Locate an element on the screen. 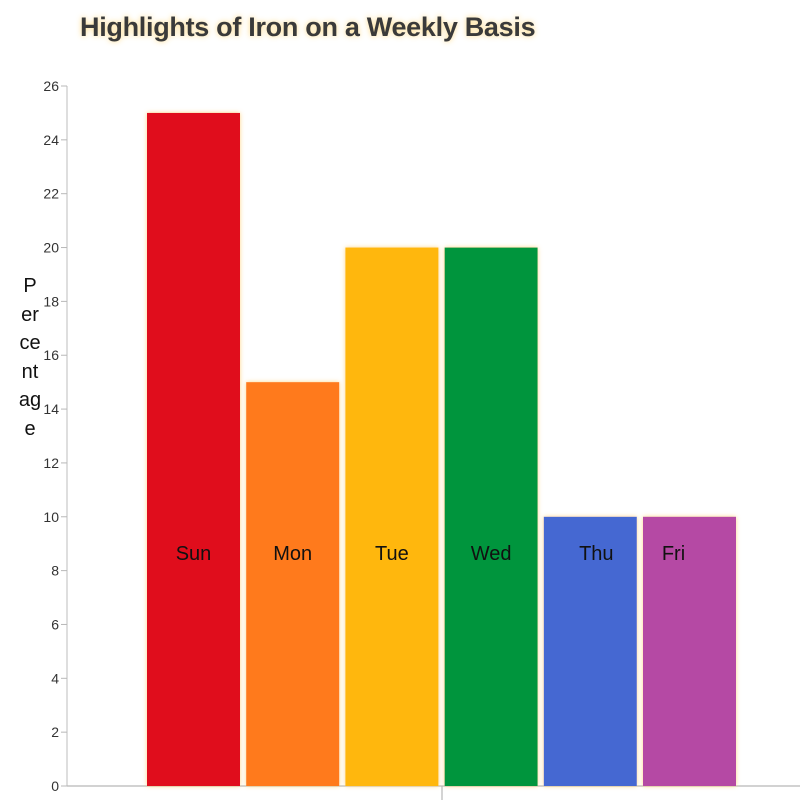  y-tick-label: 2 is located at coordinates (55, 732).